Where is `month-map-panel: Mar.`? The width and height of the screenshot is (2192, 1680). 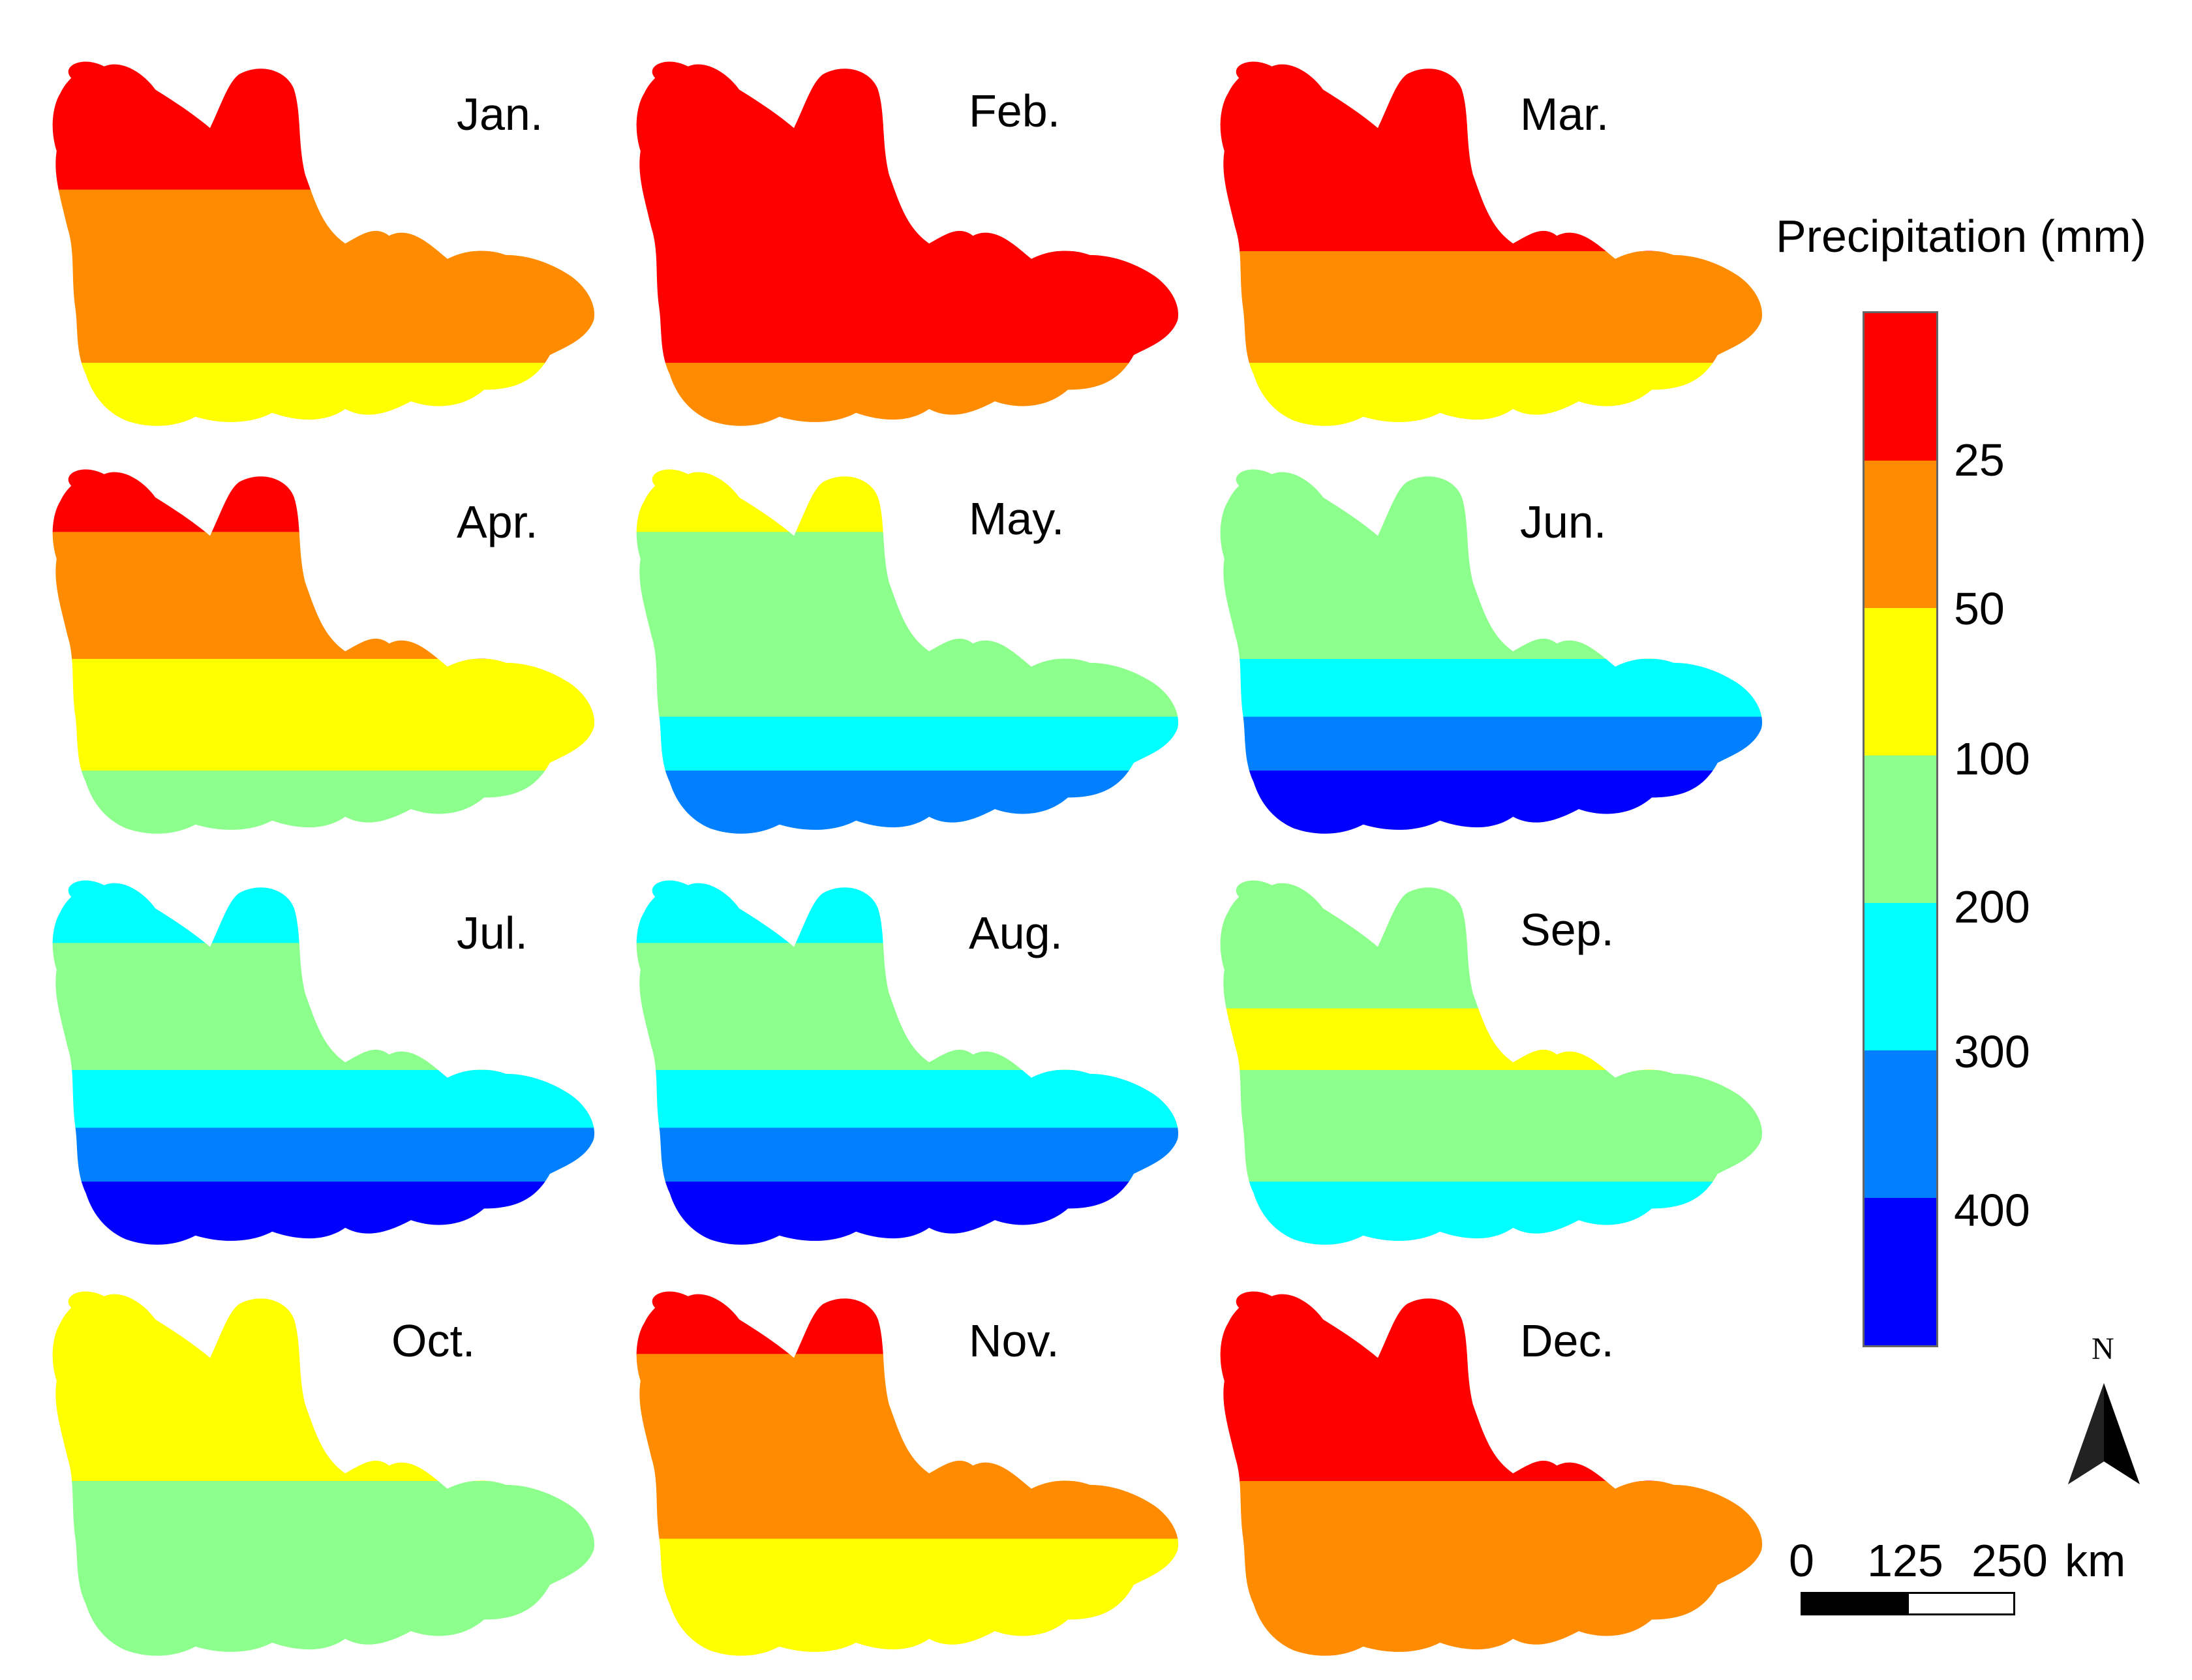
month-map-panel: Mar. is located at coordinates (1500, 248).